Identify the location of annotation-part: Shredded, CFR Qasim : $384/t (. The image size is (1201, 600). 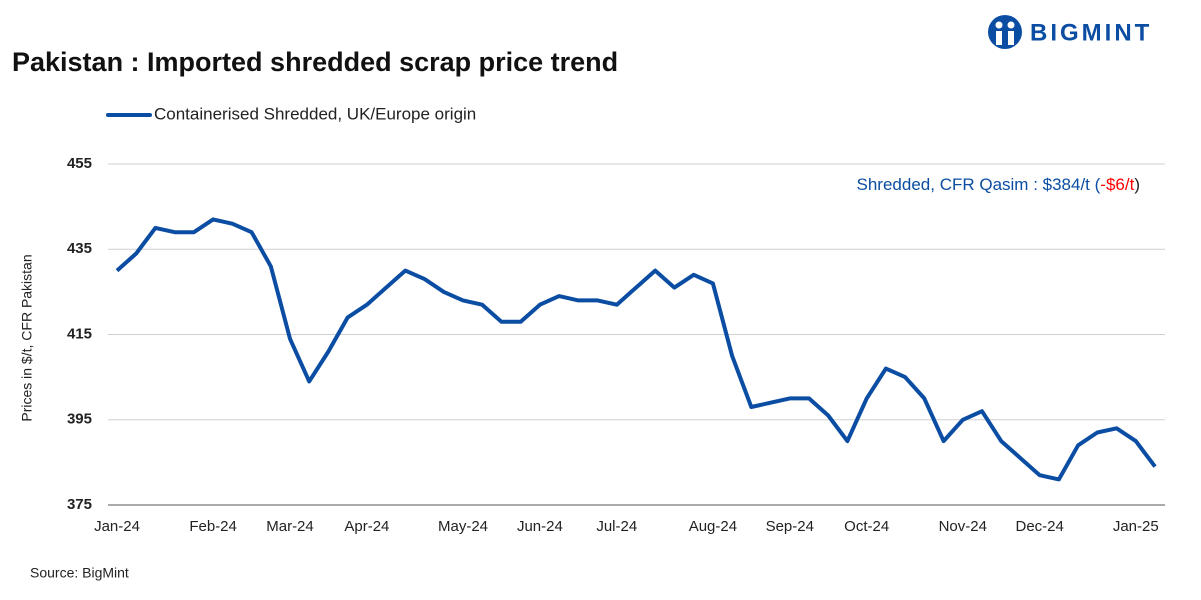
(979, 184).